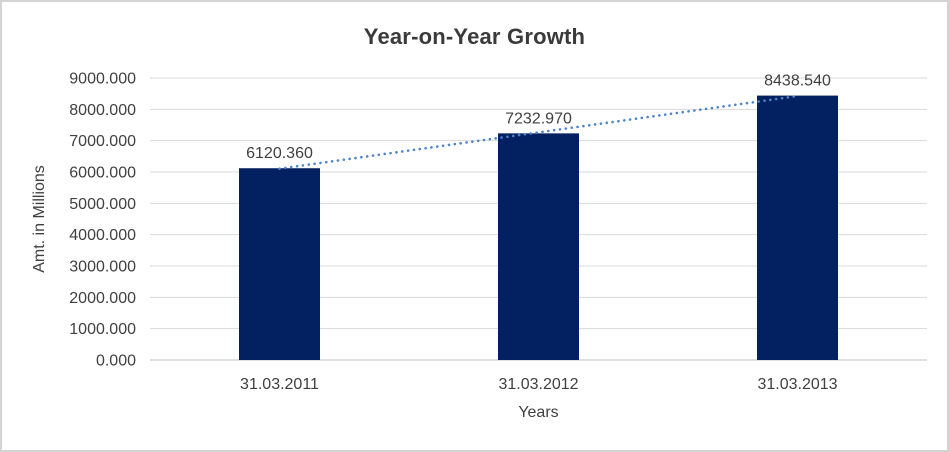 The image size is (949, 452). What do you see at coordinates (474, 36) in the screenshot?
I see `chart-title: Year-on-Year Growth` at bounding box center [474, 36].